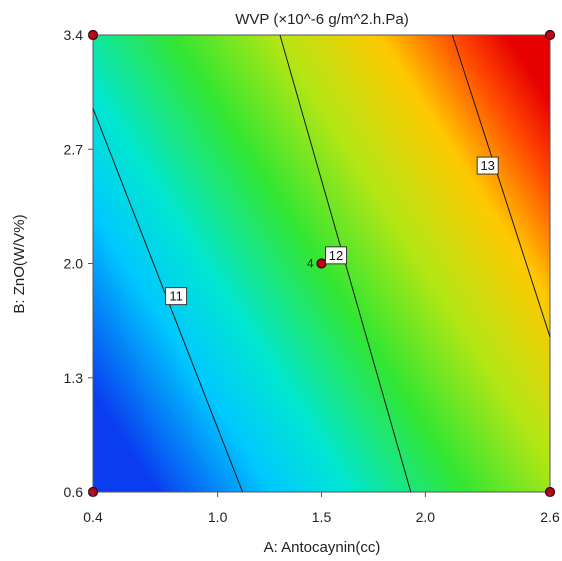 This screenshot has width=562, height=561. Describe the element at coordinates (322, 547) in the screenshot. I see `x-axis-title: A: Antocaynin(cc)` at that location.